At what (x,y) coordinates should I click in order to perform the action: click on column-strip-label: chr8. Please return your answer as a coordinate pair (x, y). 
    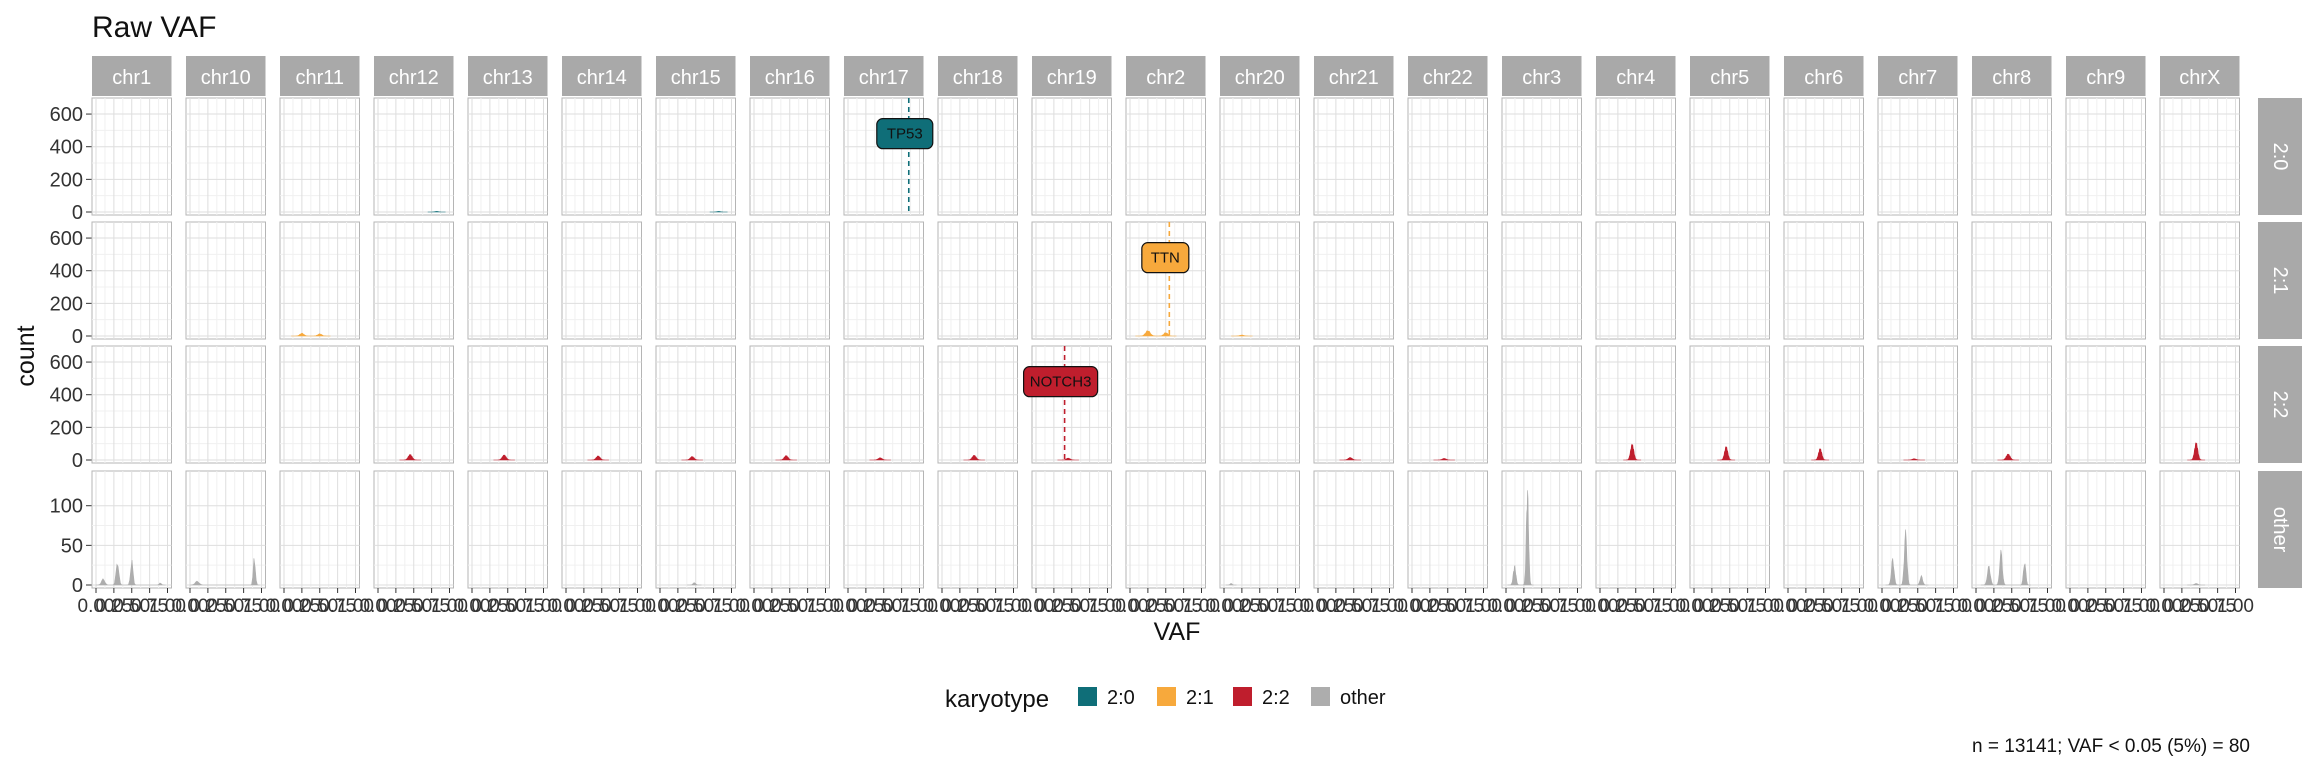
    Looking at the image, I should click on (2011, 78).